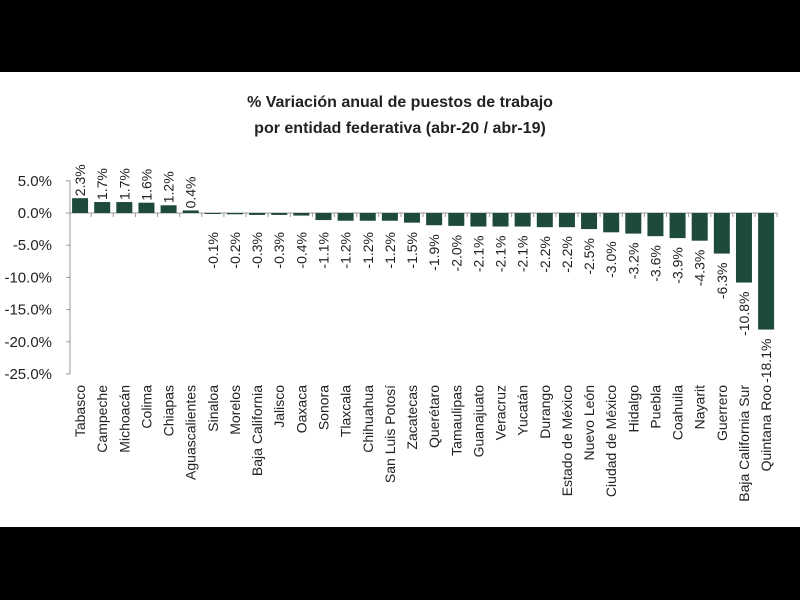  What do you see at coordinates (32, 245) in the screenshot?
I see `y-tick-label: -5.0%` at bounding box center [32, 245].